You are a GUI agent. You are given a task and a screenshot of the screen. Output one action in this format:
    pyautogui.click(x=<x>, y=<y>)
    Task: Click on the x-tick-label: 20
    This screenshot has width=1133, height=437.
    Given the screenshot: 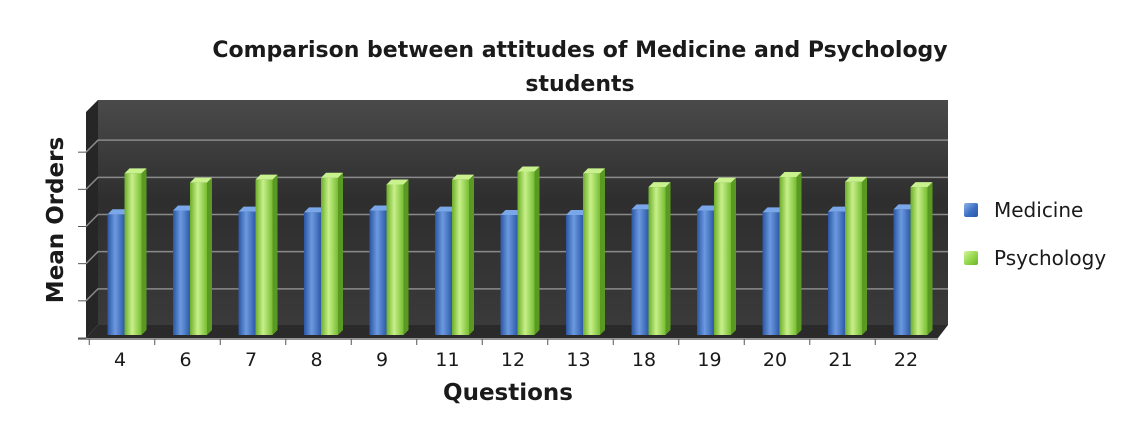 What is the action you would take?
    pyautogui.click(x=775, y=360)
    